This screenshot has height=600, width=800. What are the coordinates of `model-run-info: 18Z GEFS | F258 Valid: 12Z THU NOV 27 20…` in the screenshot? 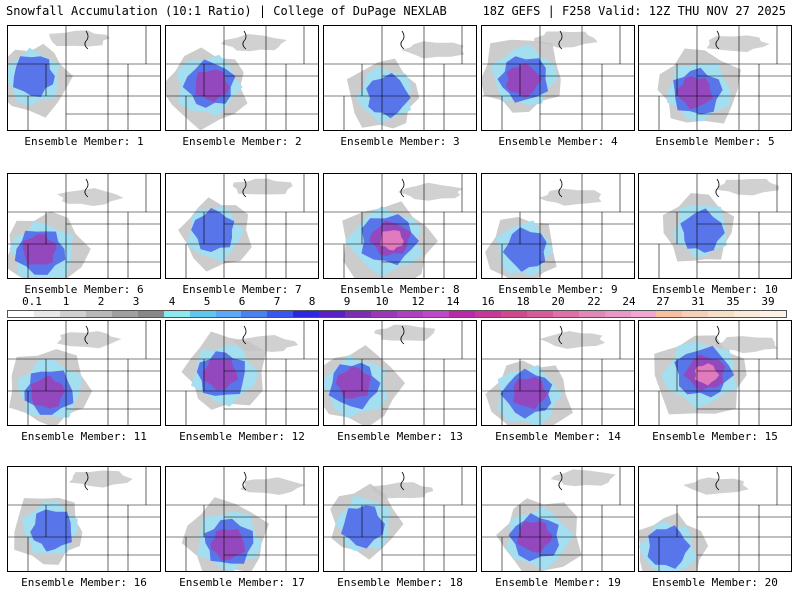 It's located at (634, 11).